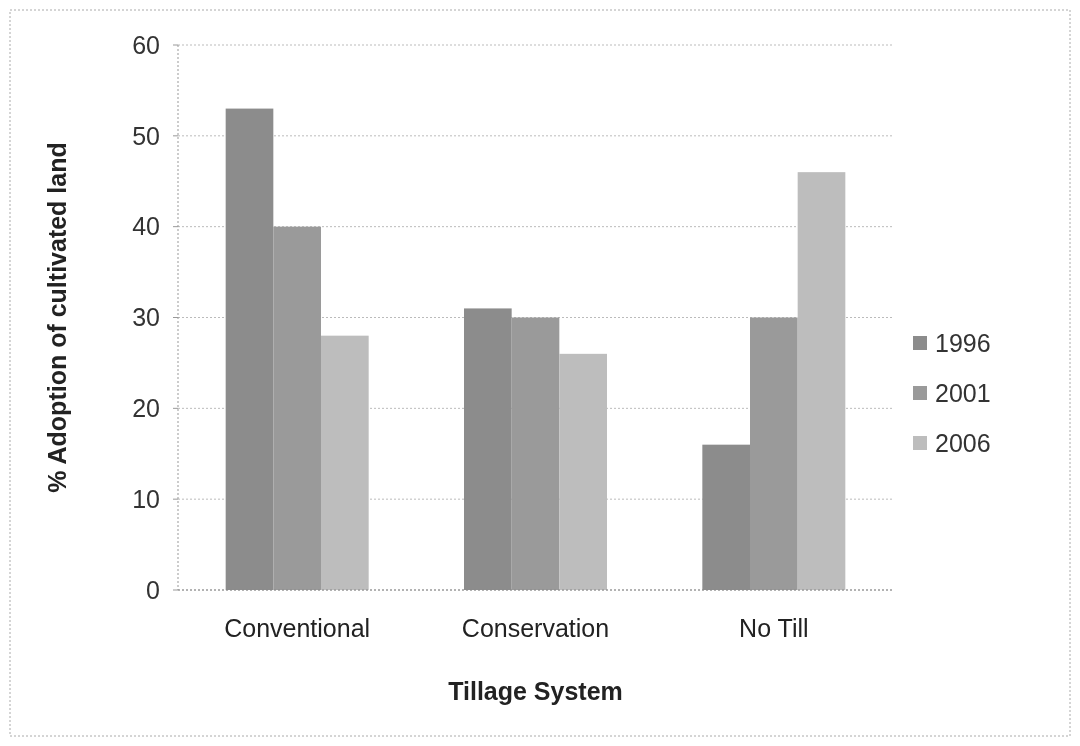  What do you see at coordinates (146, 317) in the screenshot?
I see `y-tick-label: 30` at bounding box center [146, 317].